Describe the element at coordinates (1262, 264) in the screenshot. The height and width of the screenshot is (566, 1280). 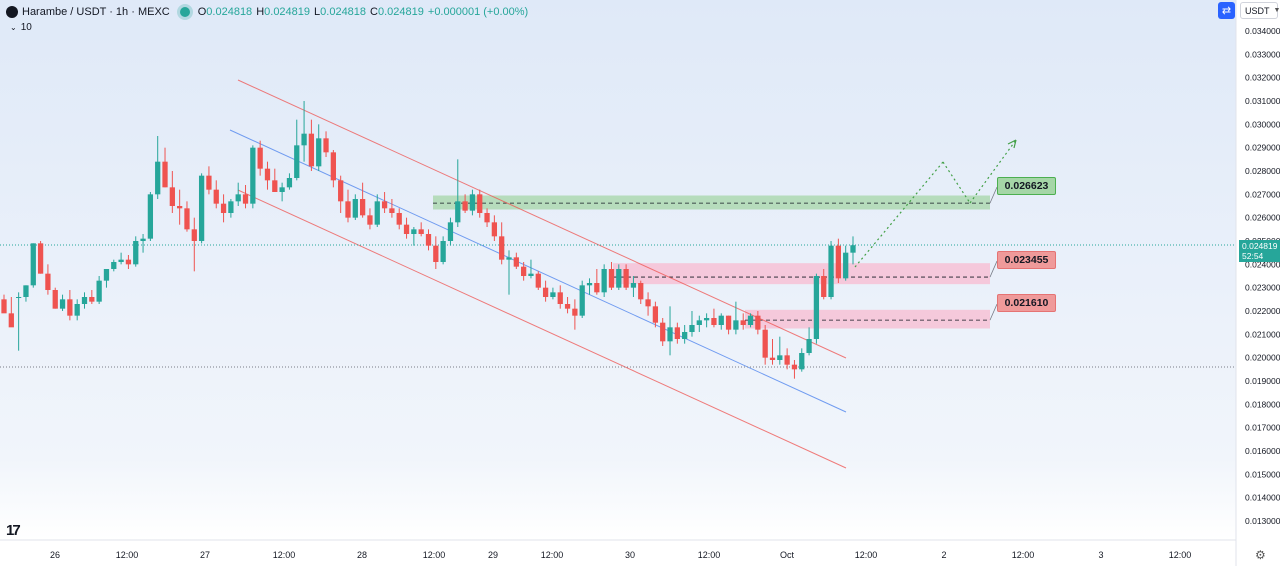
I see `price-tick-label: 0.024000` at that location.